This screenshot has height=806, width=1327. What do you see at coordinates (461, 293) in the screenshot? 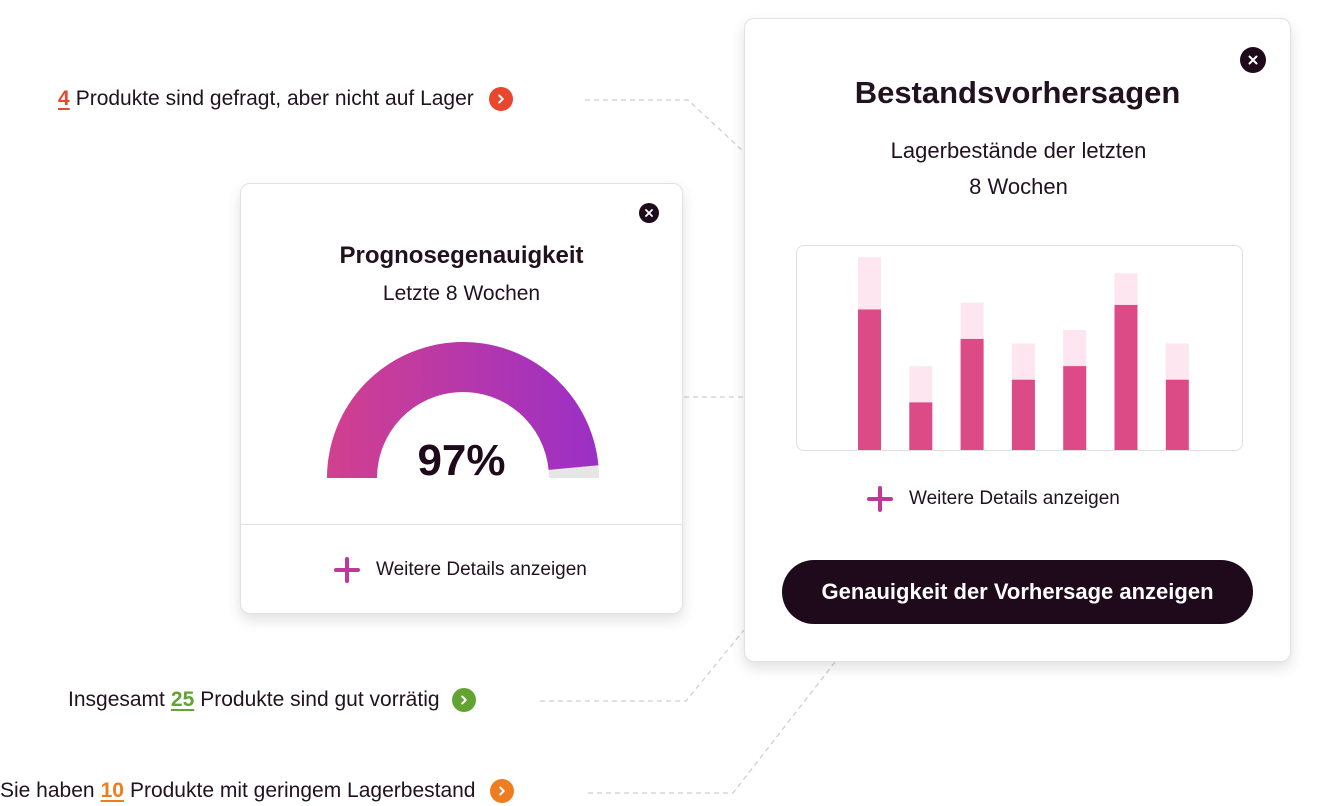
I see `card-subtitle: Letzte 8 Wochen` at bounding box center [461, 293].